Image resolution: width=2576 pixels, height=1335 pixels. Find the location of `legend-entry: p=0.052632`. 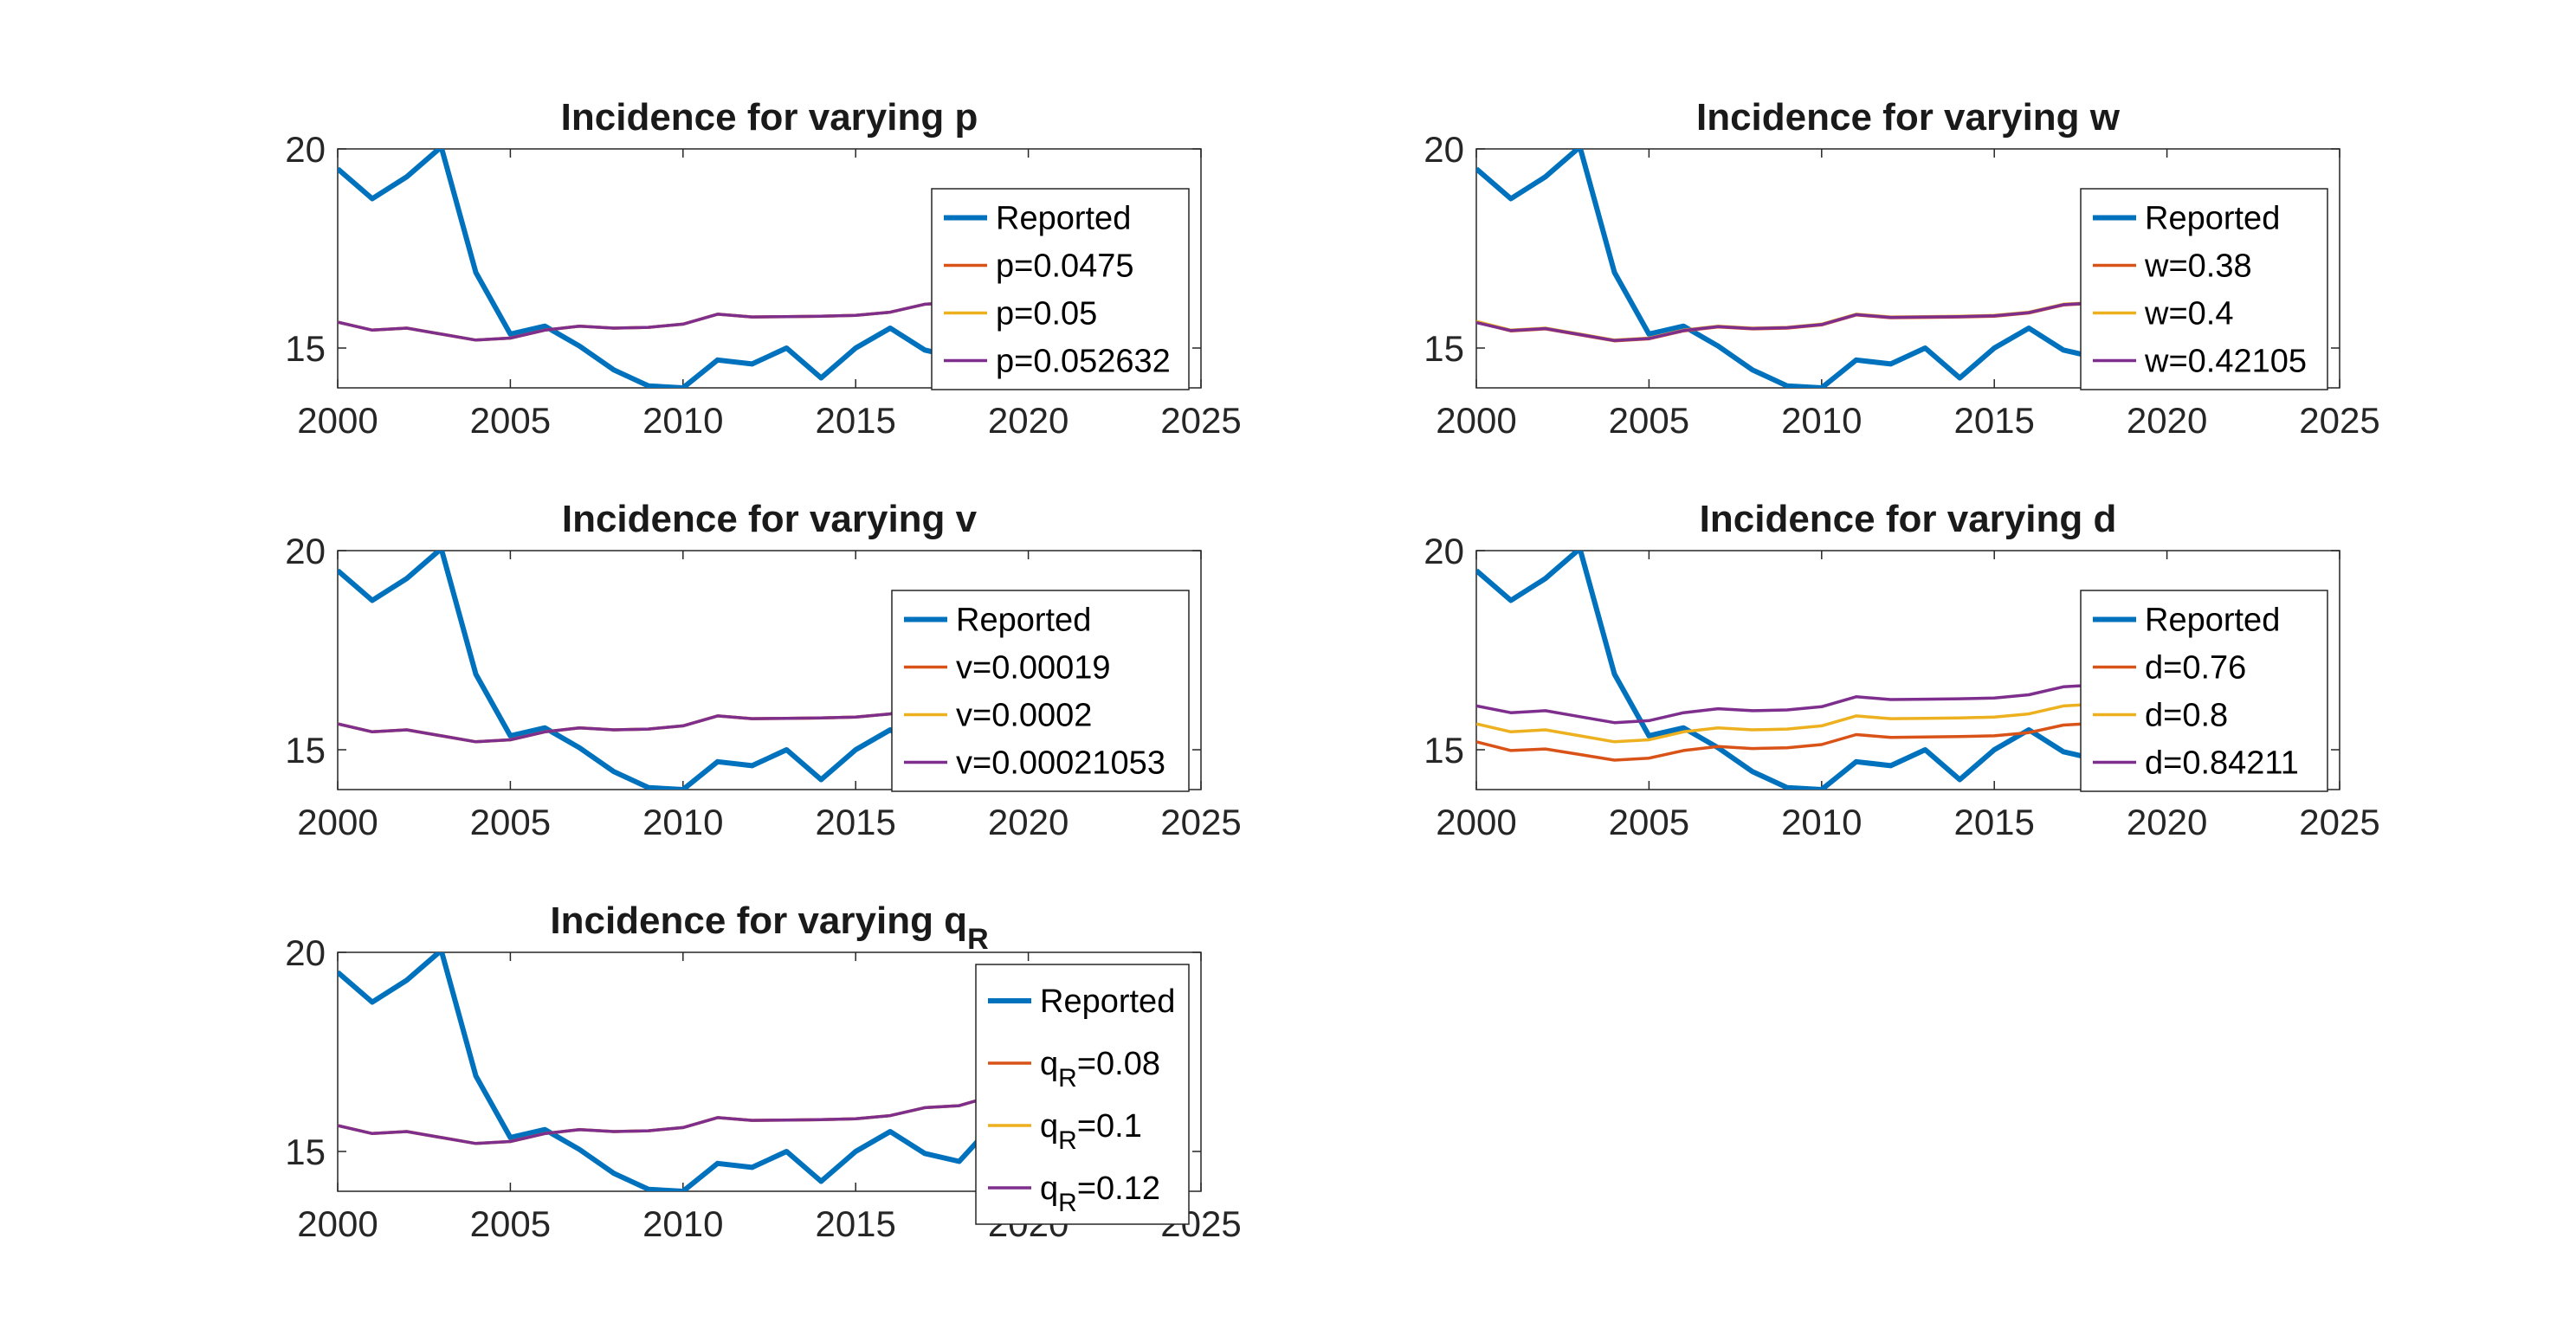

legend-entry: p=0.052632 is located at coordinates (1083, 362).